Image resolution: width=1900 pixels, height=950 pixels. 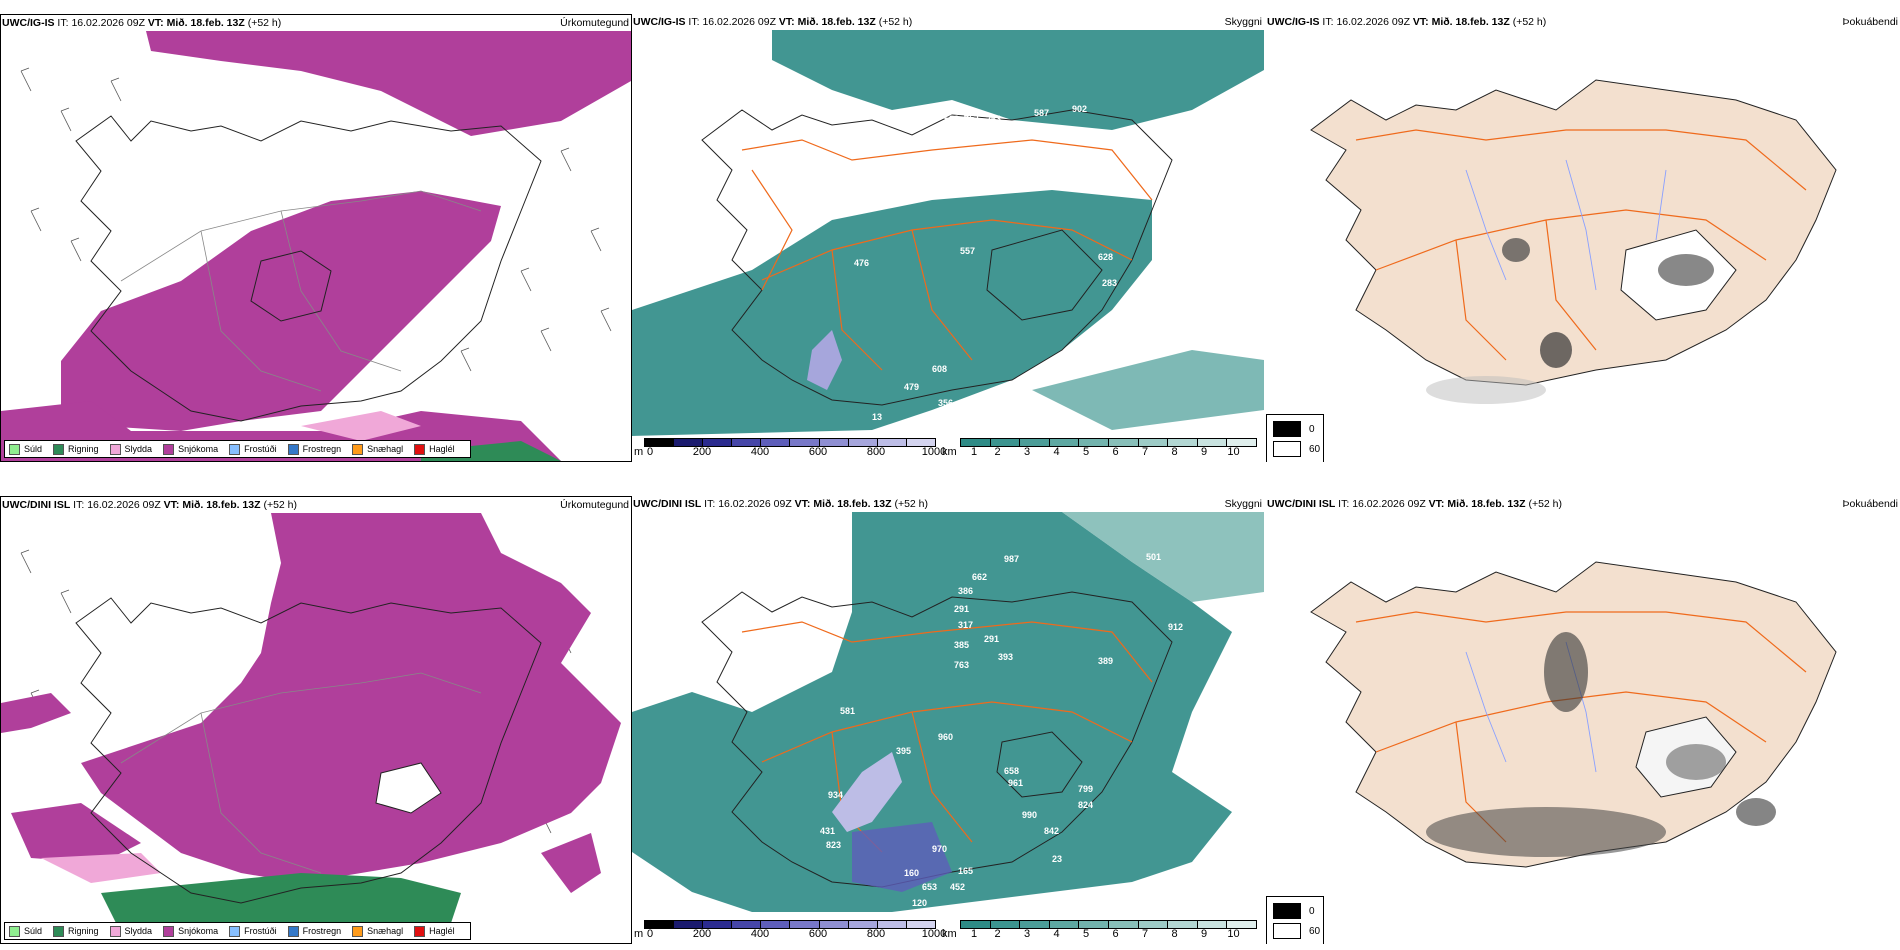 What do you see at coordinates (961, 665) in the screenshot?
I see `visibility-value-label: 763` at bounding box center [961, 665].